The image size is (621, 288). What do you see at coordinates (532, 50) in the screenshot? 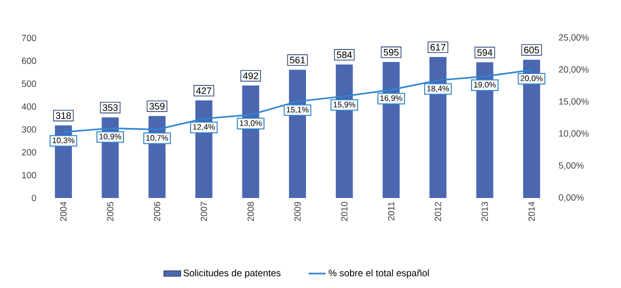
I see `data-label: 605` at bounding box center [532, 50].